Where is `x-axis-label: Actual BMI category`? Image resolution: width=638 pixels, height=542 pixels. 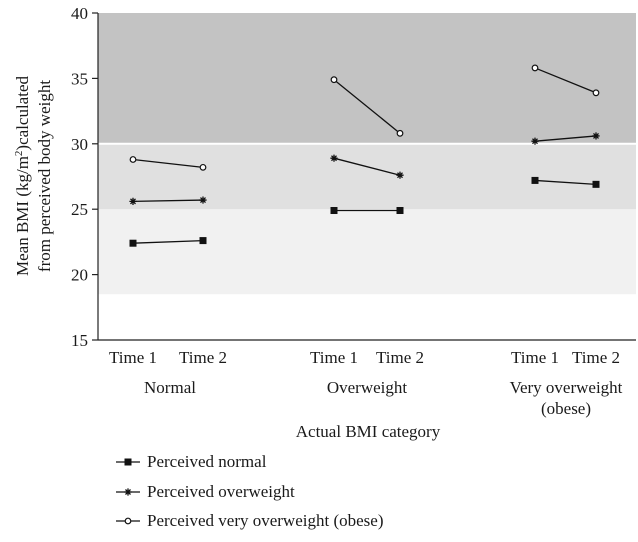 x-axis-label: Actual BMI category is located at coordinates (368, 431).